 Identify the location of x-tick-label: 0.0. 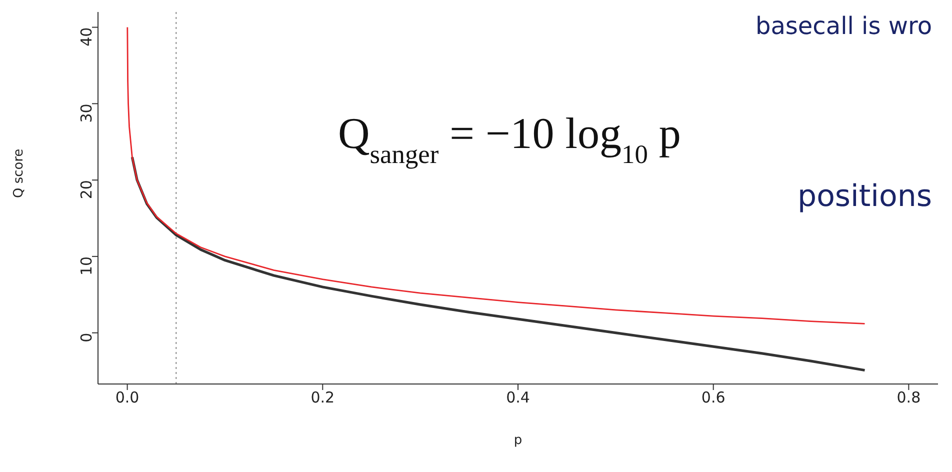
(127, 397).